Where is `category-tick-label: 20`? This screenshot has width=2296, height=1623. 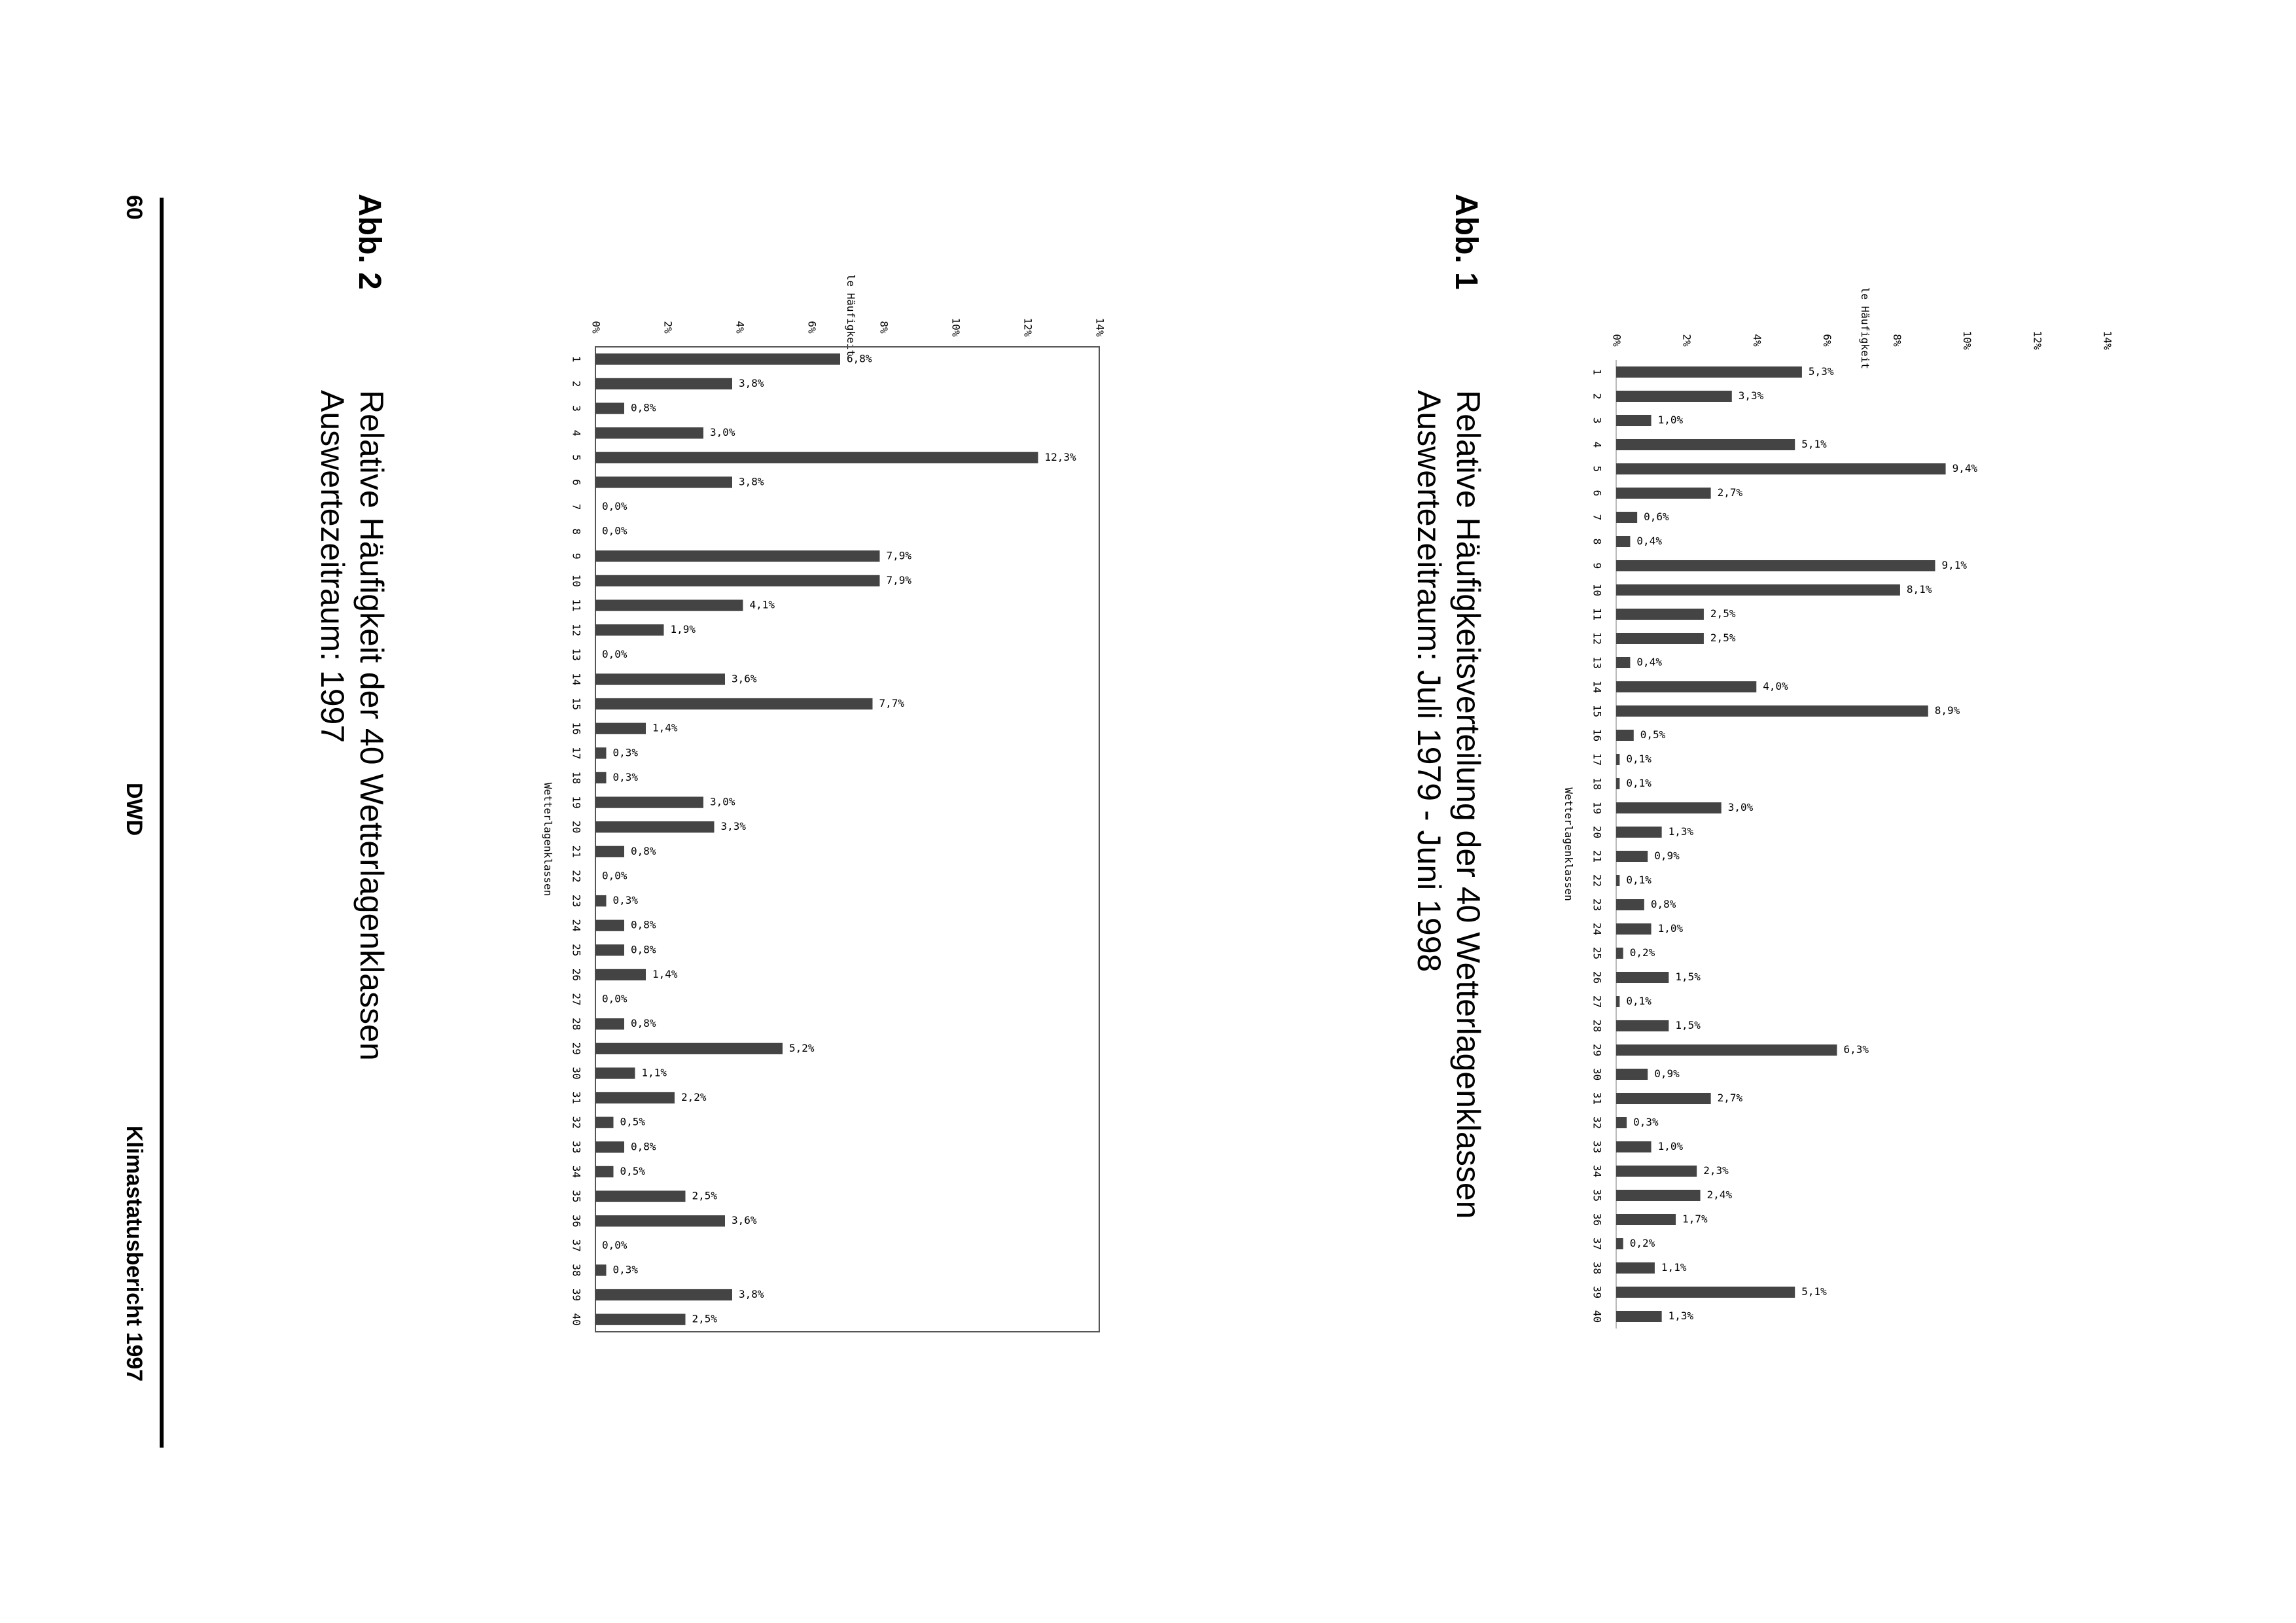
category-tick-label: 20 is located at coordinates (1597, 832).